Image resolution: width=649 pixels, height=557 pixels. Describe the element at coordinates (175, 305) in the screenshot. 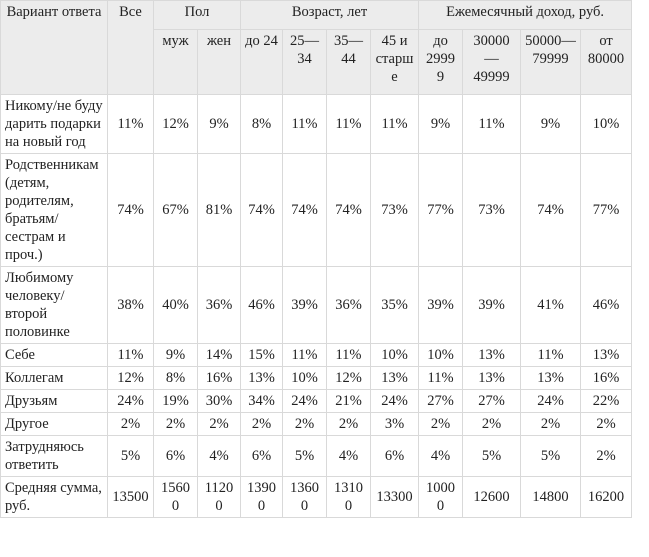

I see `value-cell: 40%` at that location.